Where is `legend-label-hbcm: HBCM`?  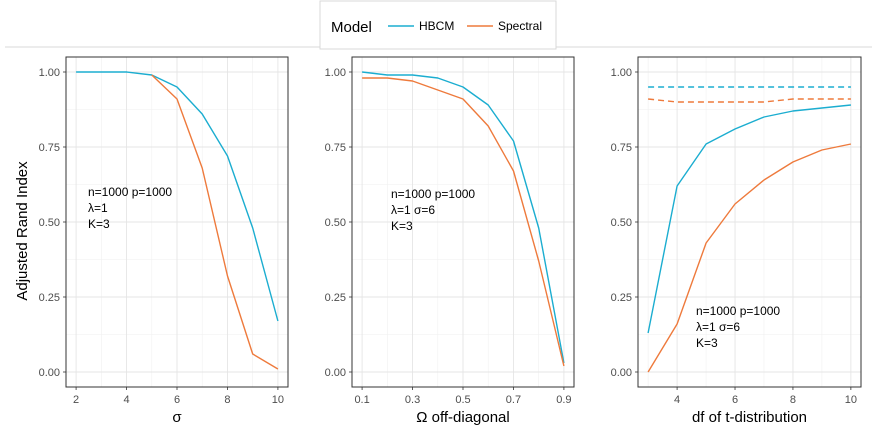
legend-label-hbcm: HBCM is located at coordinates (436, 26).